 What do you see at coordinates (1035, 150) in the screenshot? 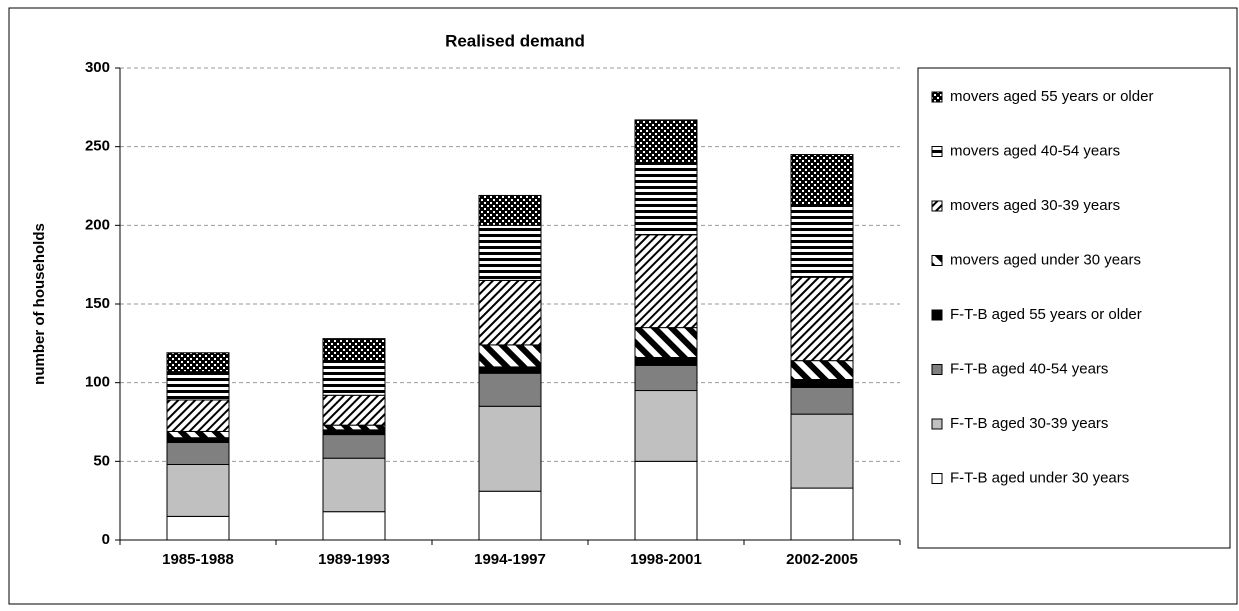
I see `legend-label: movers aged 40-54 years` at bounding box center [1035, 150].